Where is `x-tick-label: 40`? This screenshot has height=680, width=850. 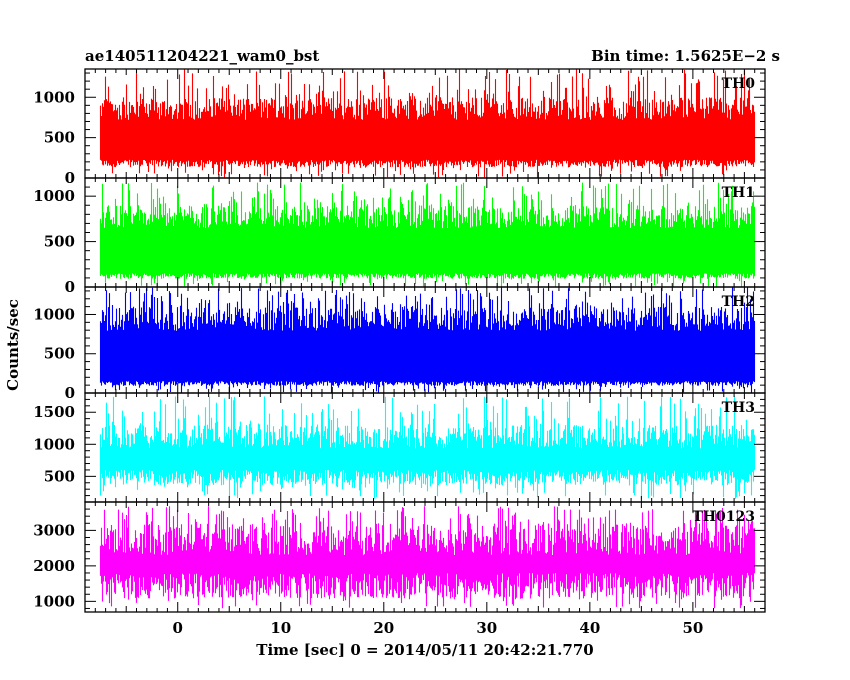
x-tick-label: 40 is located at coordinates (589, 628).